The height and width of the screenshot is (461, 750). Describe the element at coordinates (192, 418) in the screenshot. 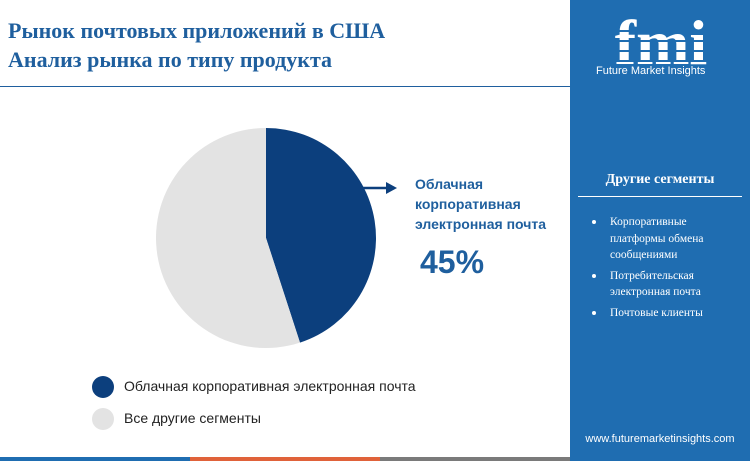

I see `legend-label-other: Все другие сегменты` at that location.